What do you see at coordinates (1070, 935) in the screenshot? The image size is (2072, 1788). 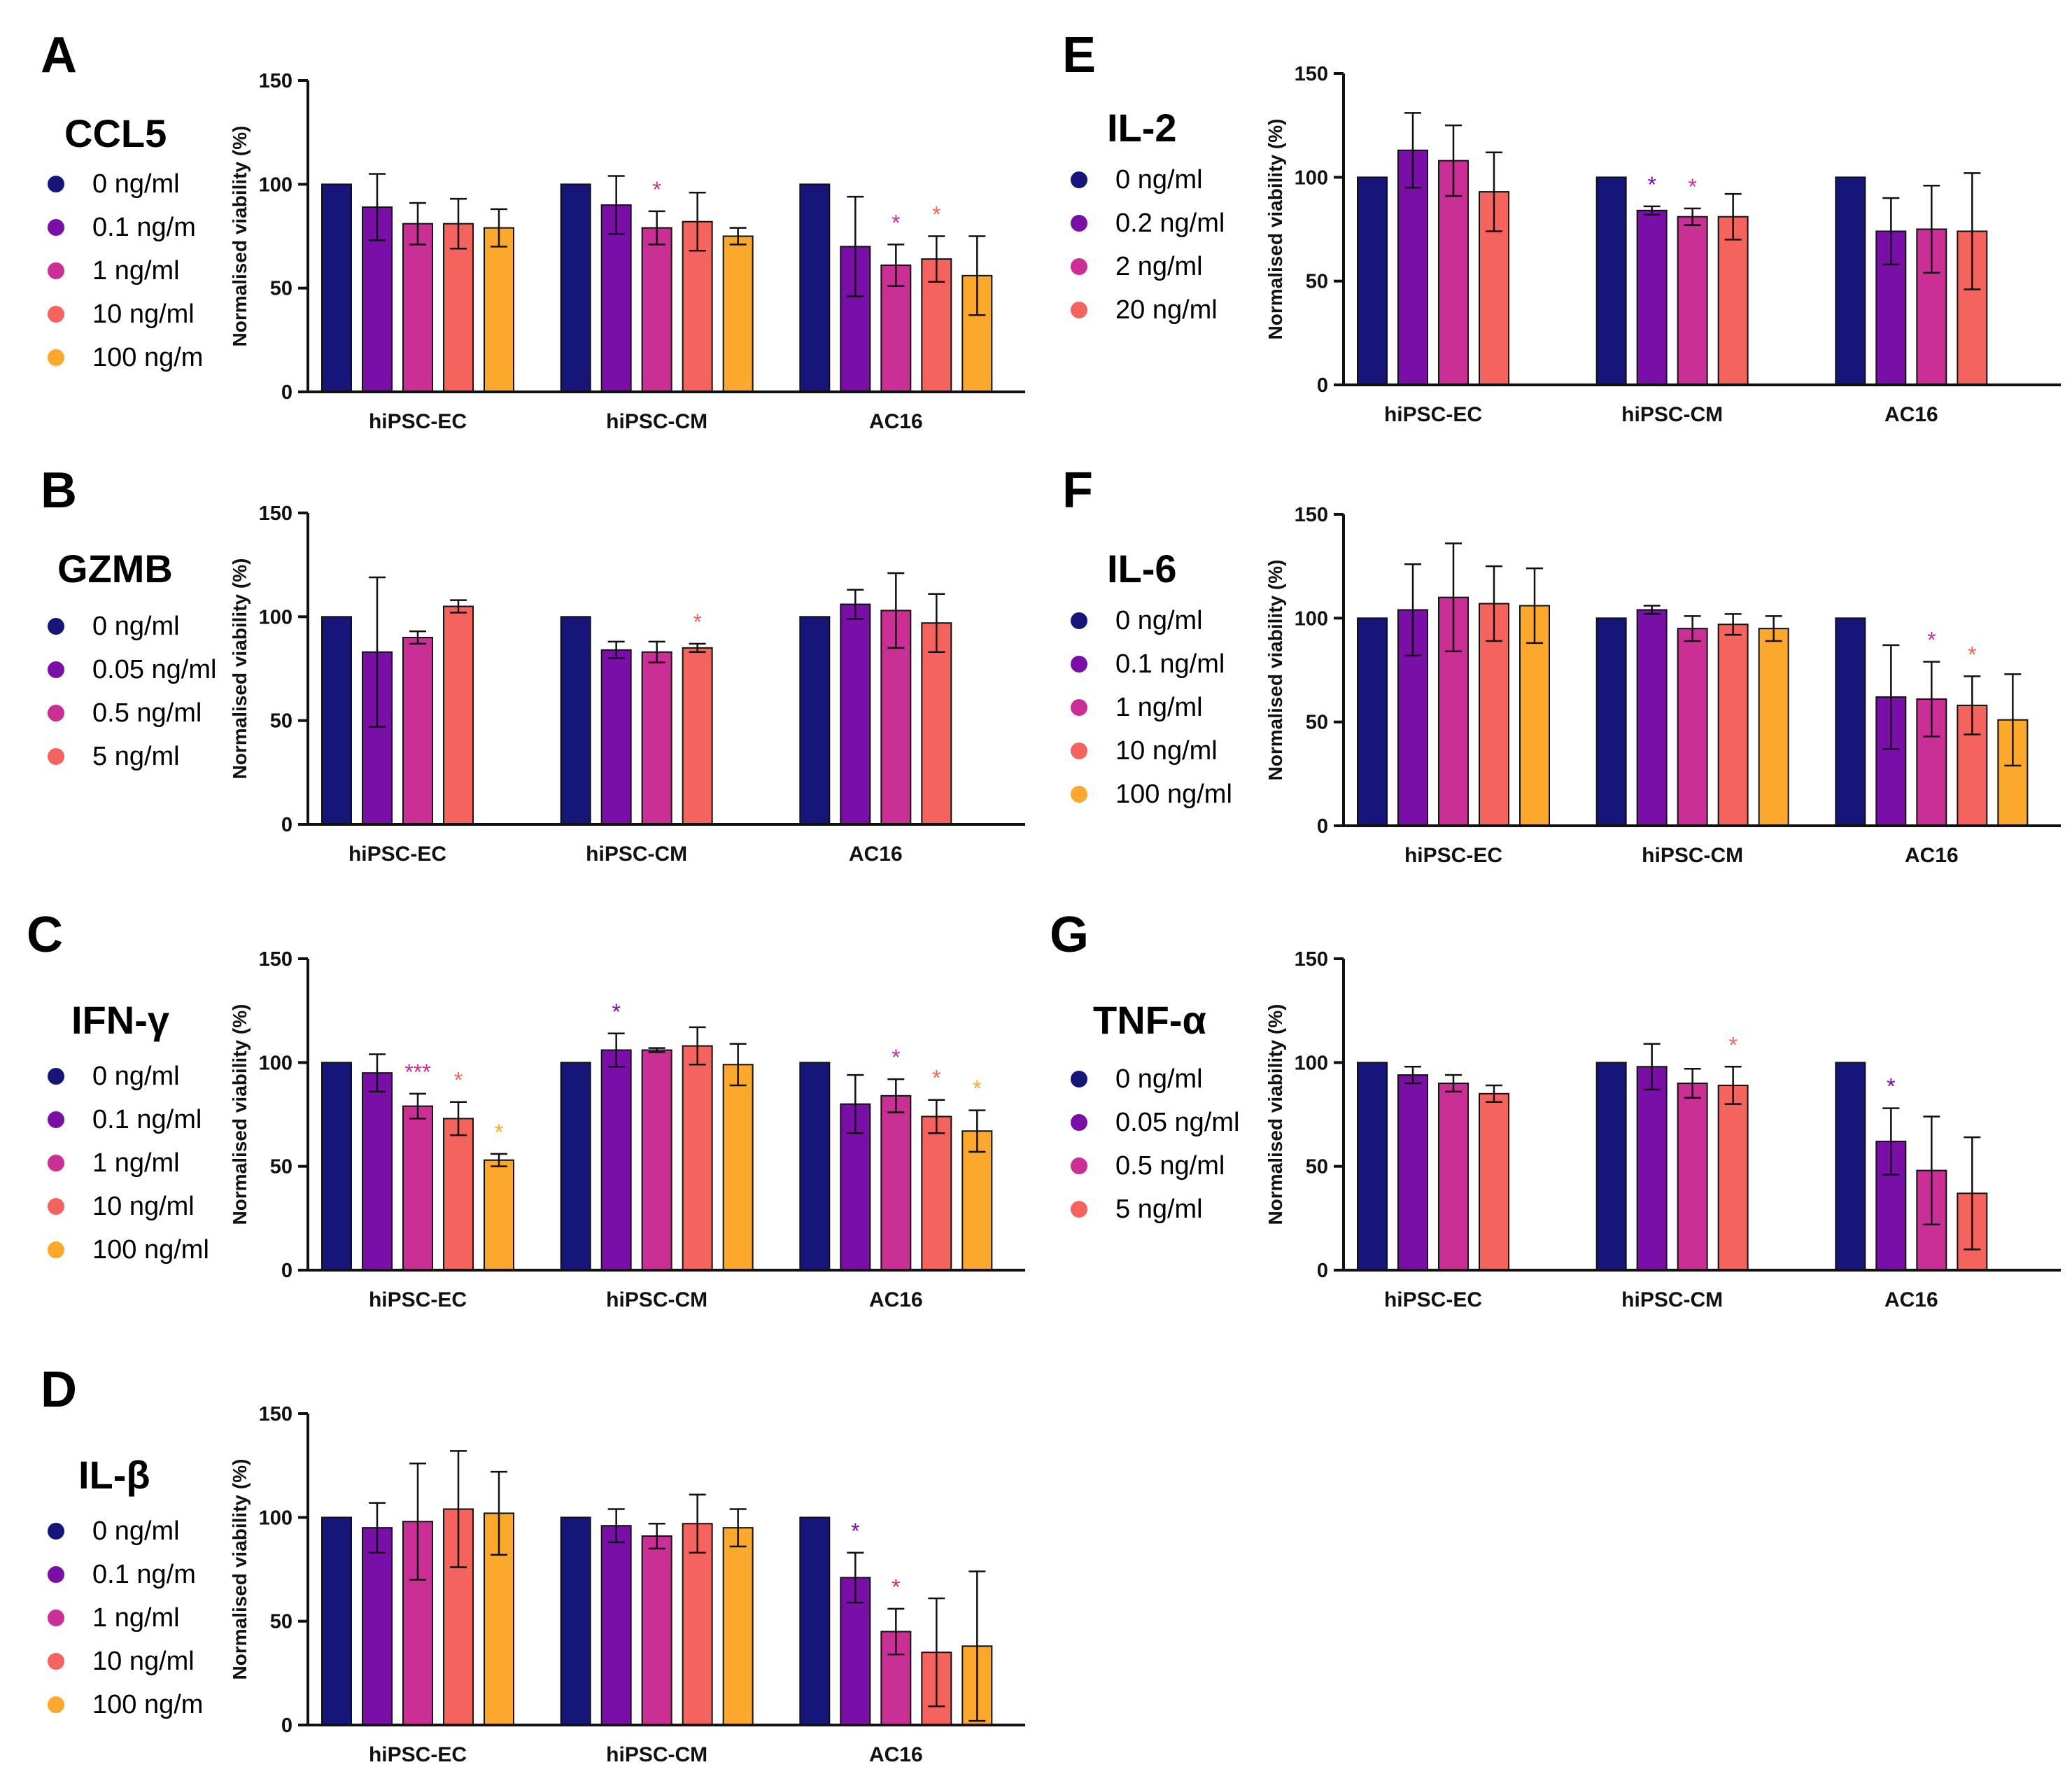 I see `panel-letter: G` at bounding box center [1070, 935].